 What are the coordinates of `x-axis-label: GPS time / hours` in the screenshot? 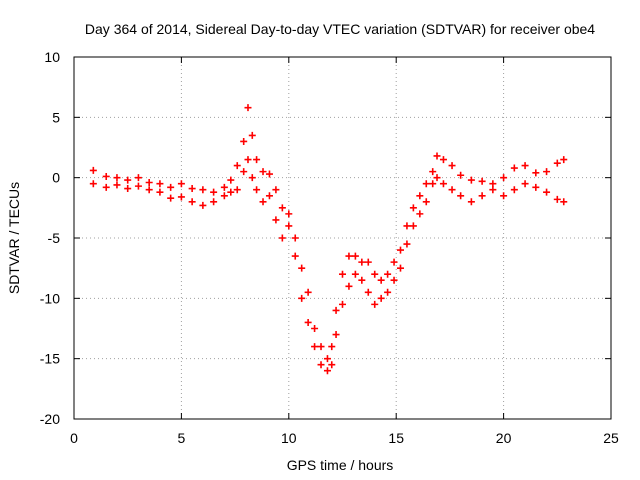 It's located at (340, 465).